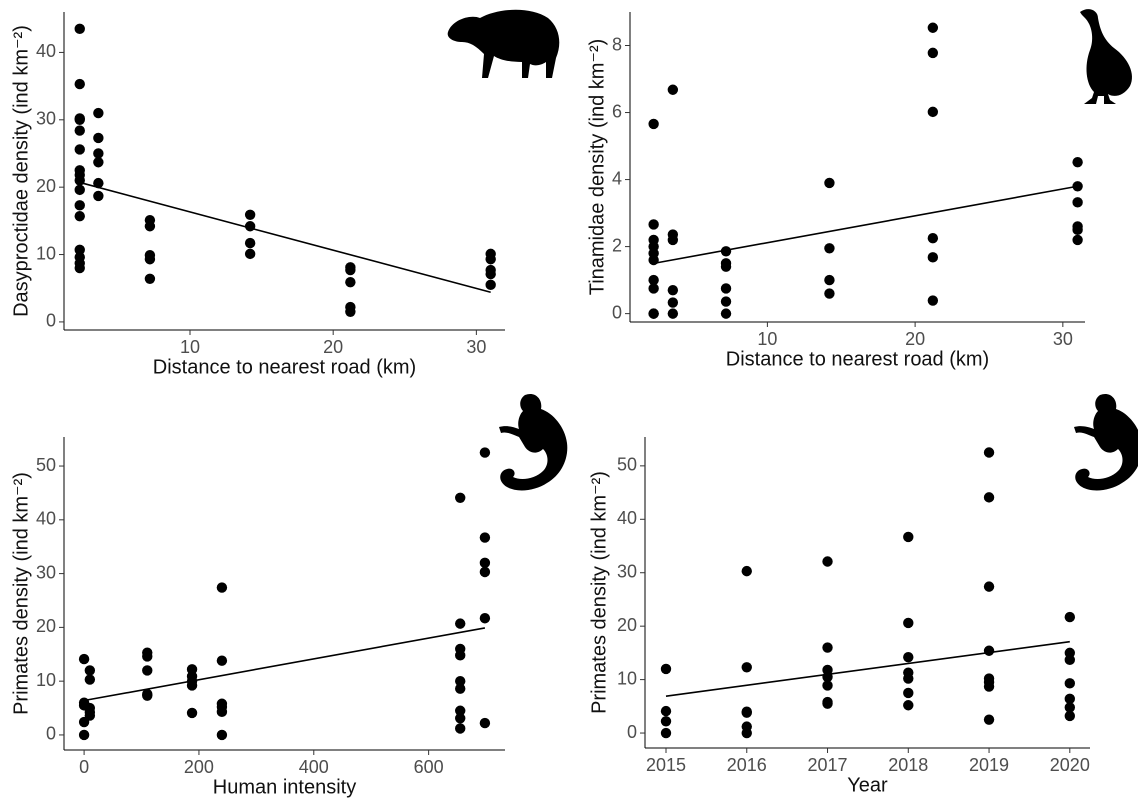 The width and height of the screenshot is (1138, 800). Describe the element at coordinates (617, 245) in the screenshot. I see `y-tick-label: 2` at that location.